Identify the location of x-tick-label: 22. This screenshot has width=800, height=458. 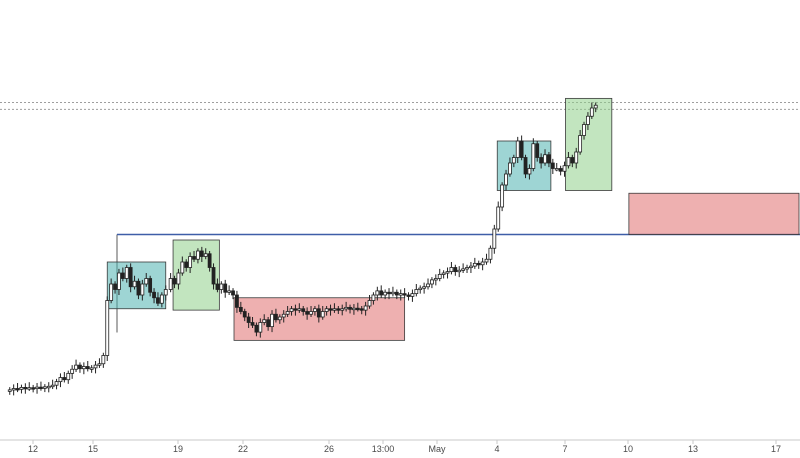
(243, 449).